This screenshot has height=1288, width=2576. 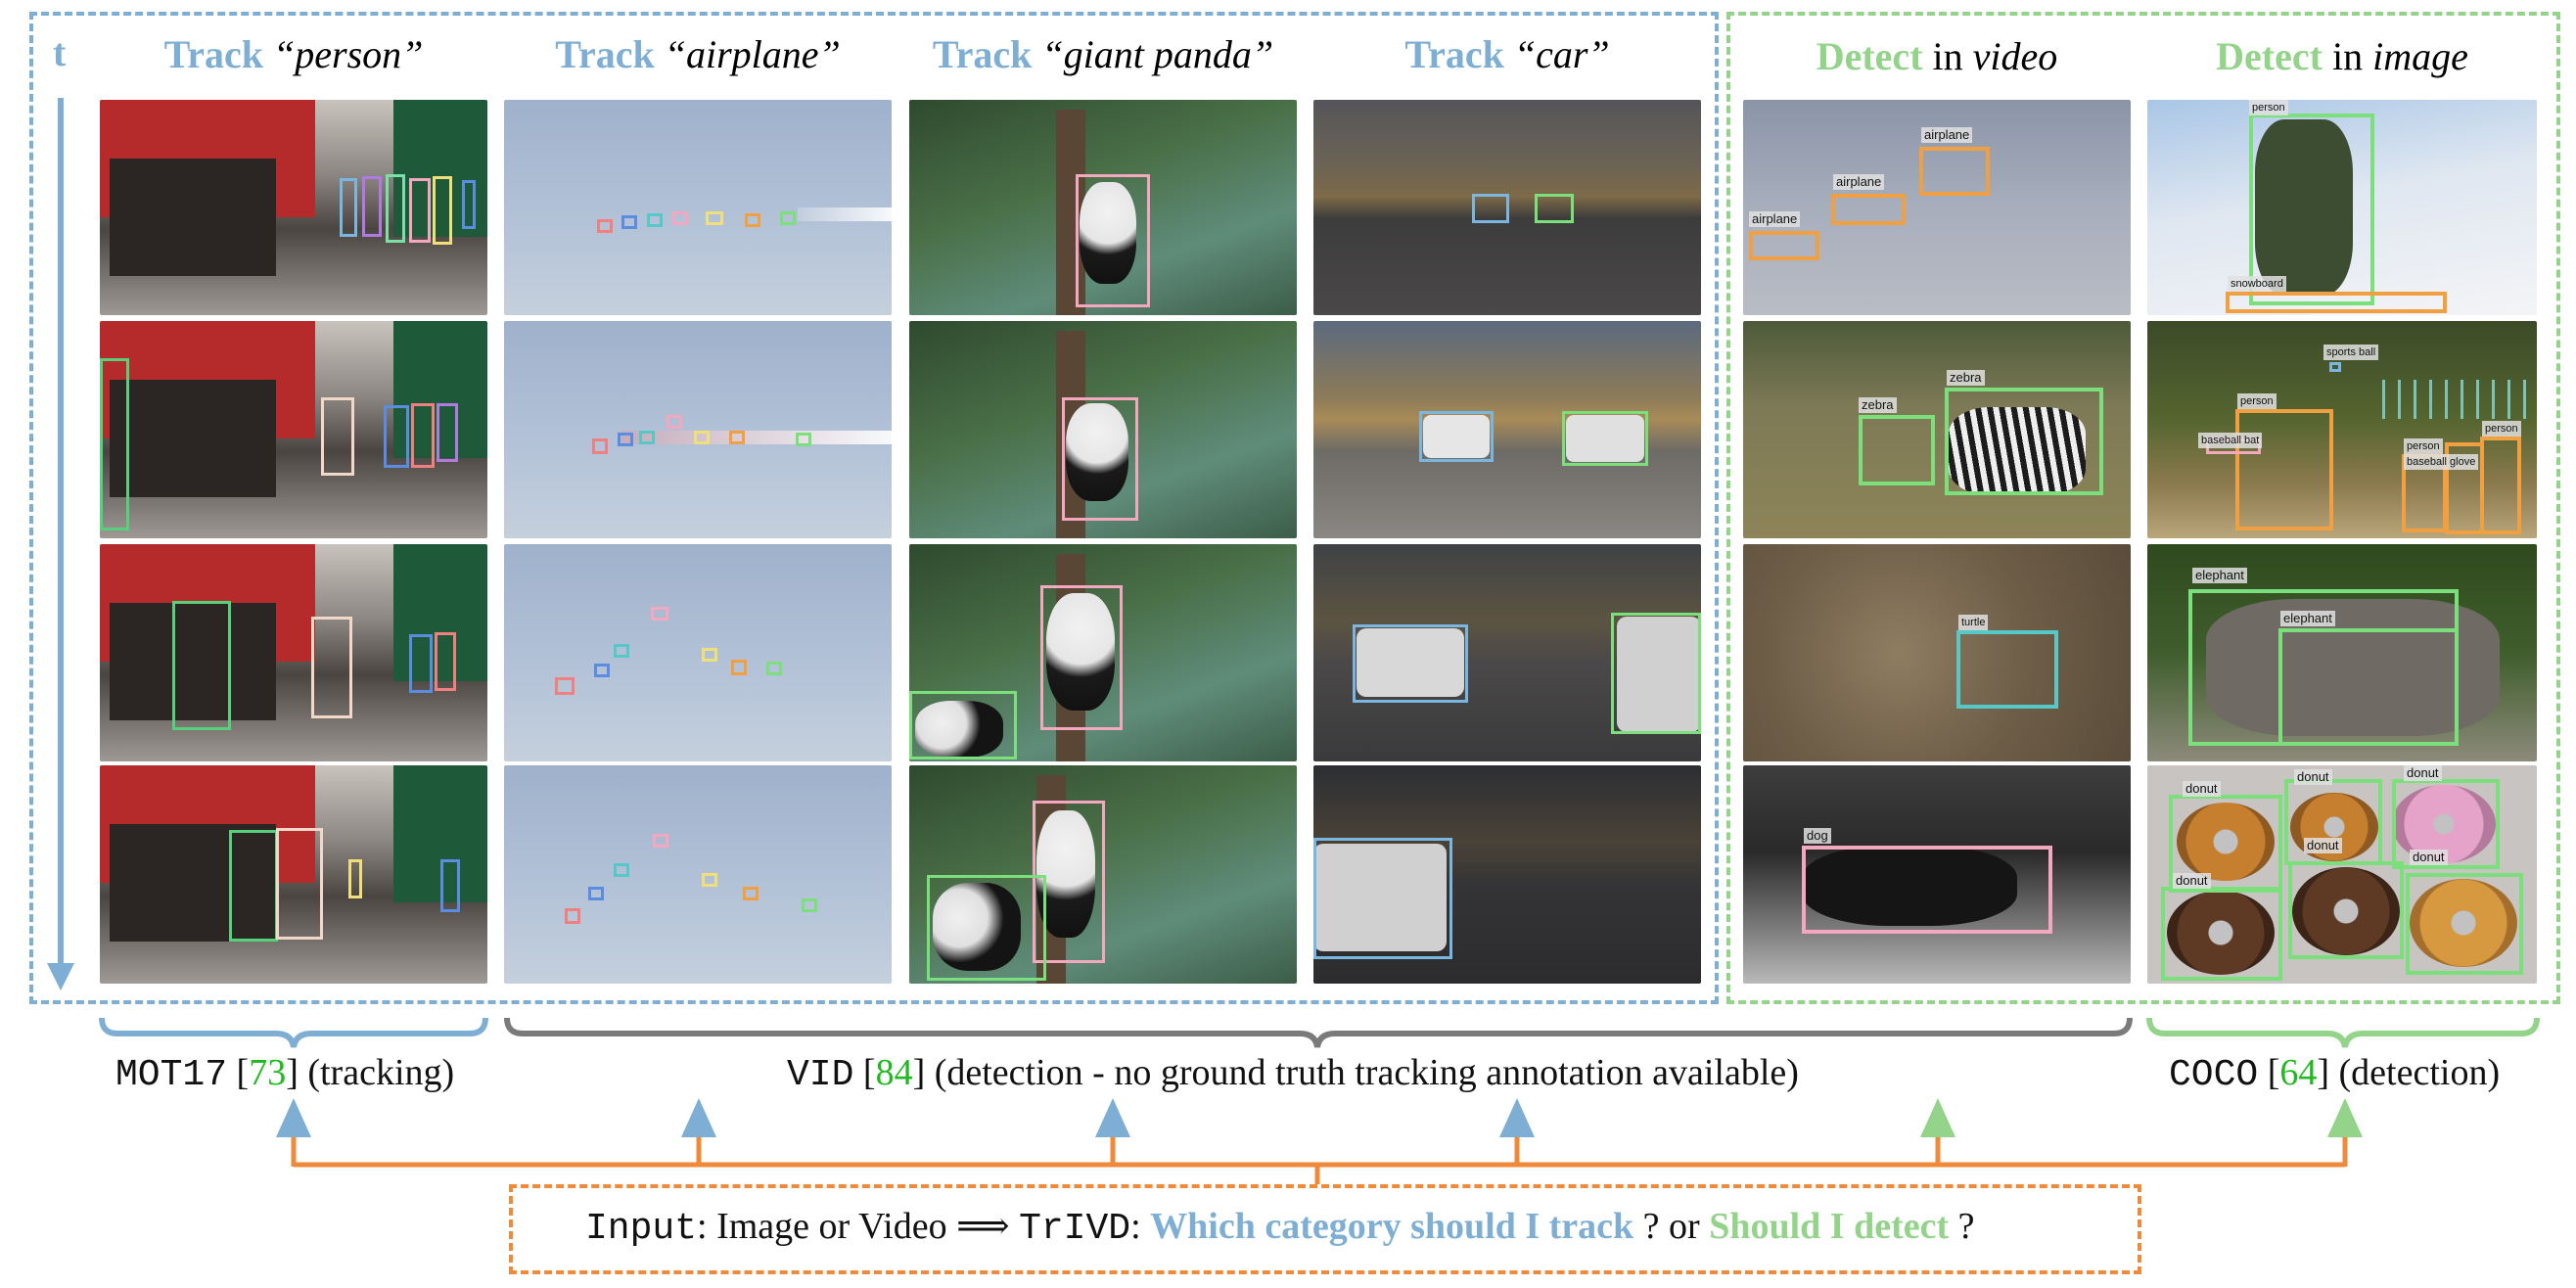 What do you see at coordinates (1507, 54) in the screenshot?
I see `track-title-car: Track “car”` at bounding box center [1507, 54].